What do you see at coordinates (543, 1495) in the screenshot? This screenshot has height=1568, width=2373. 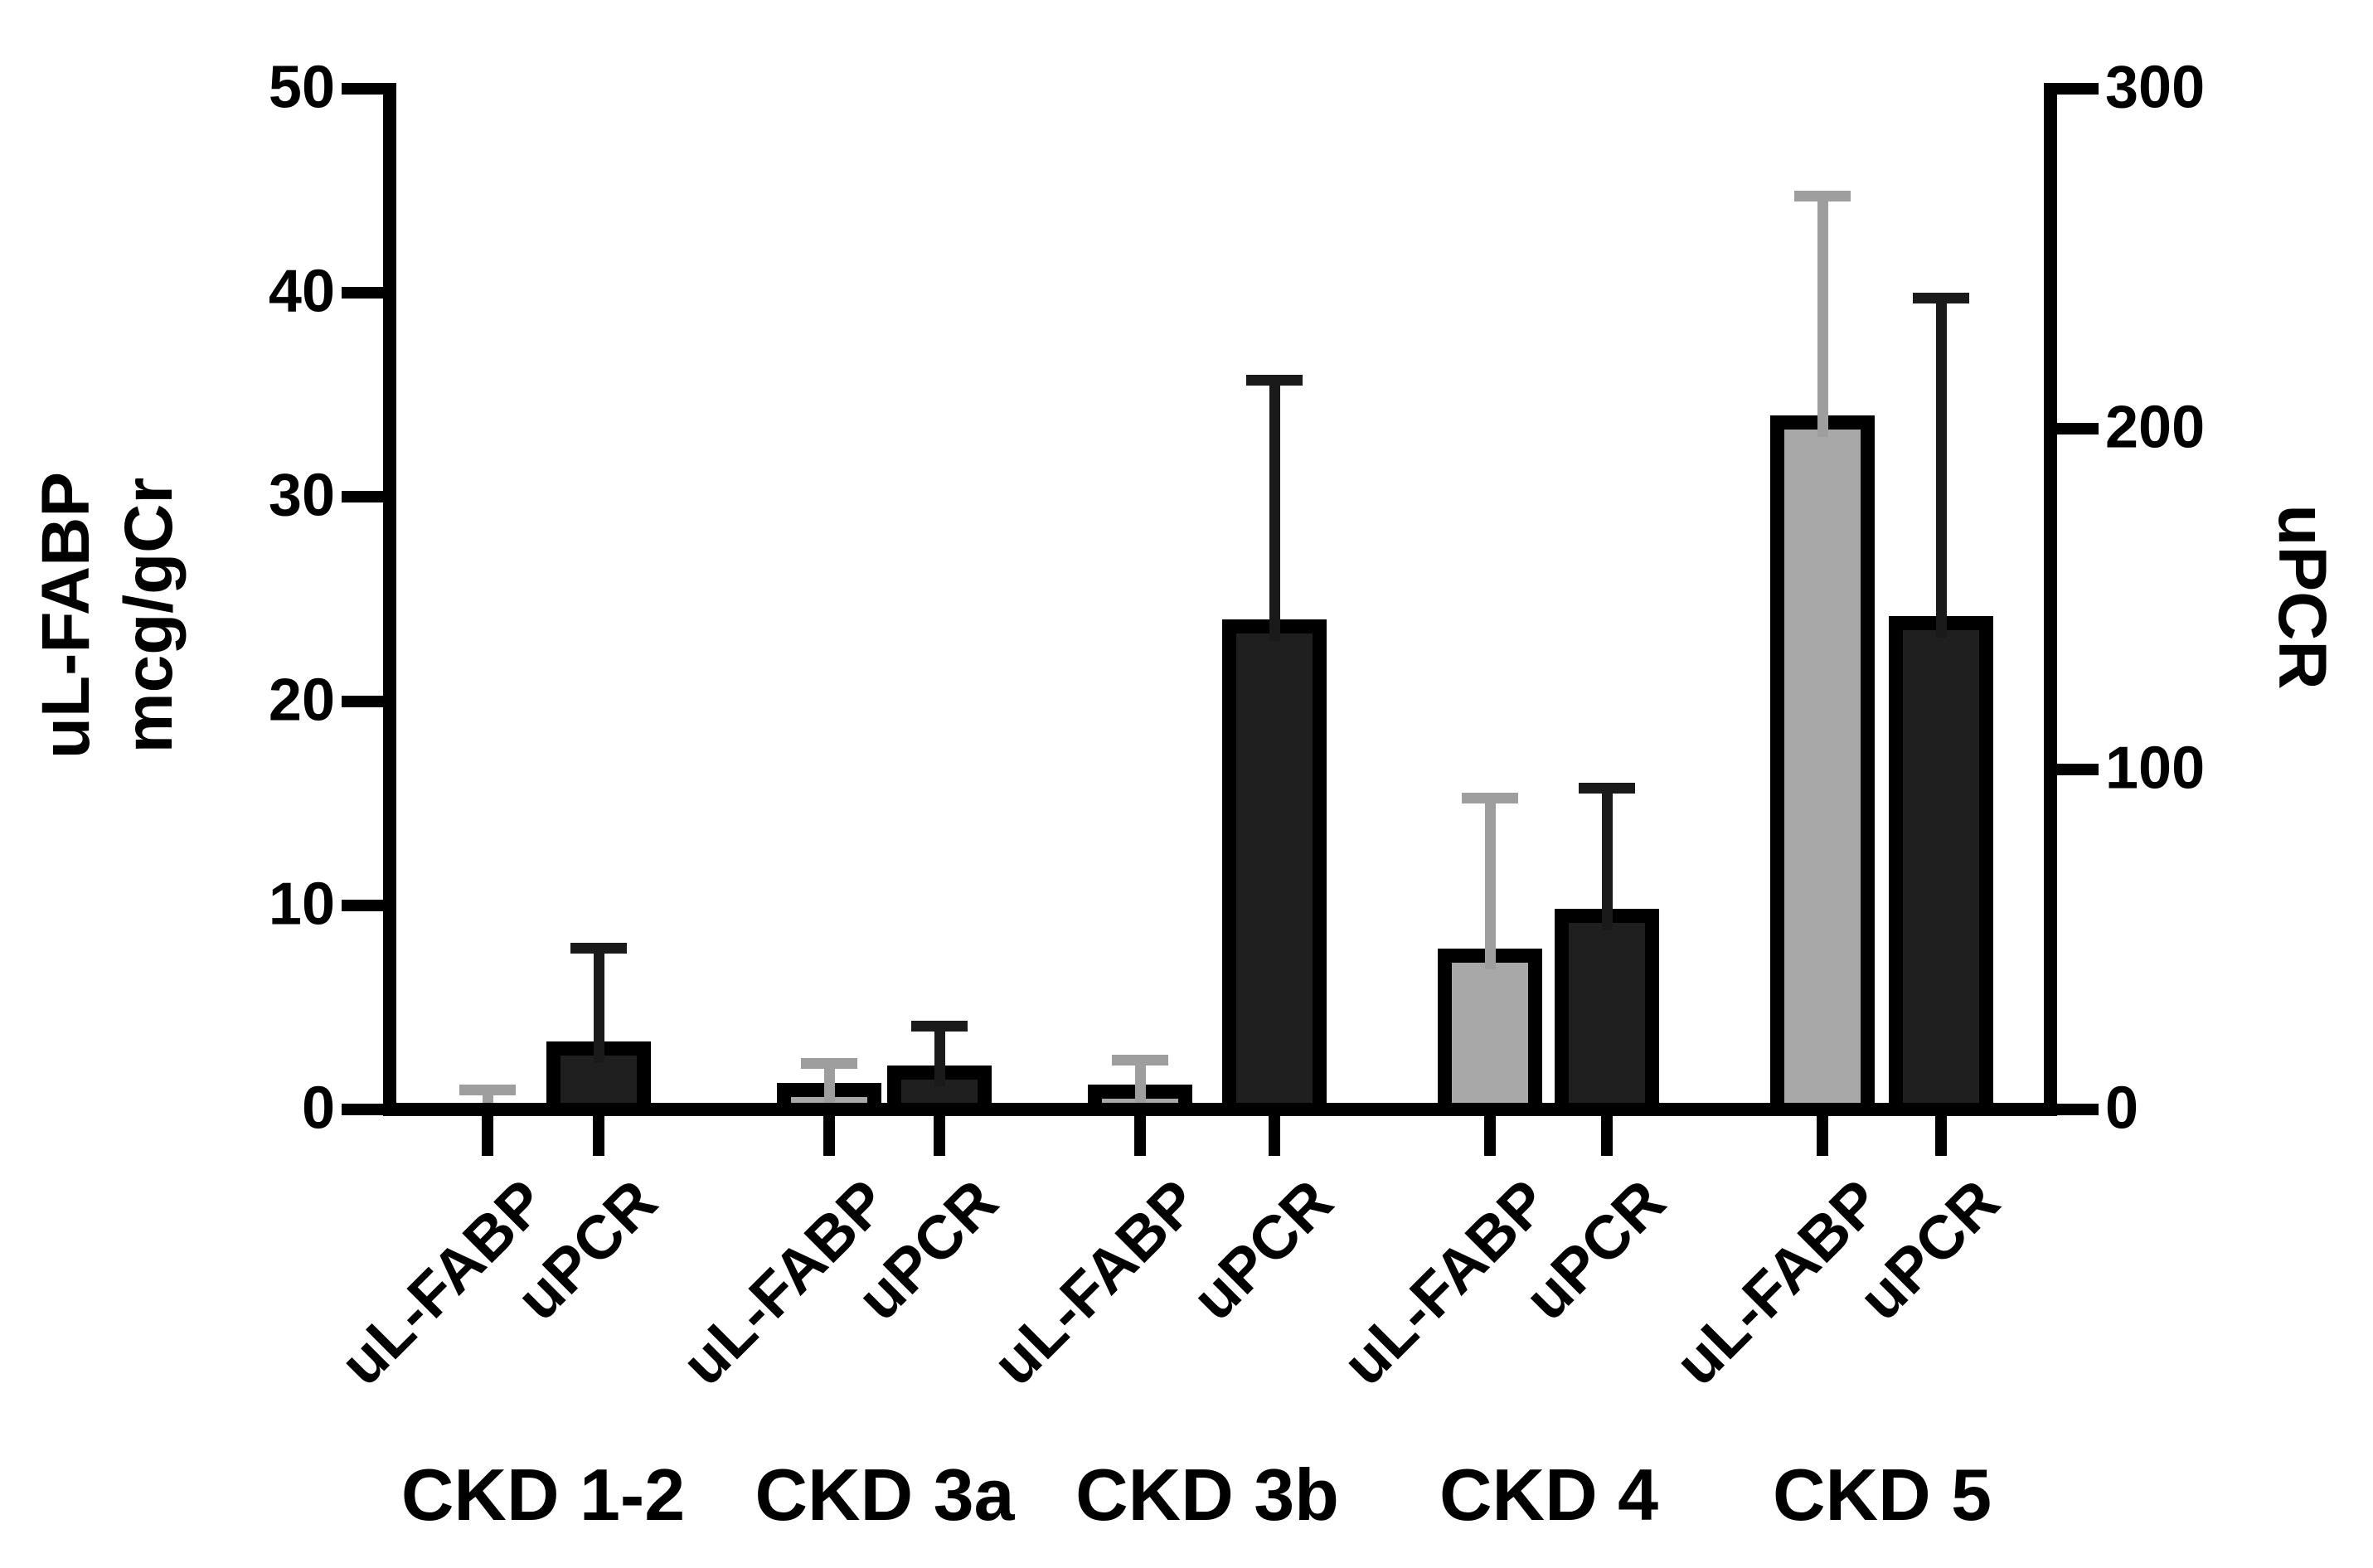 I see `x-axis-group-label: CKD 1-2` at bounding box center [543, 1495].